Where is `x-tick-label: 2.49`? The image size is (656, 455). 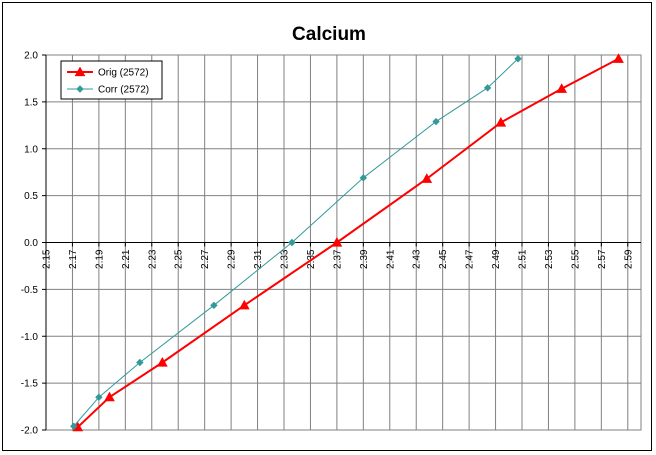 x-tick-label: 2.49 is located at coordinates (496, 259).